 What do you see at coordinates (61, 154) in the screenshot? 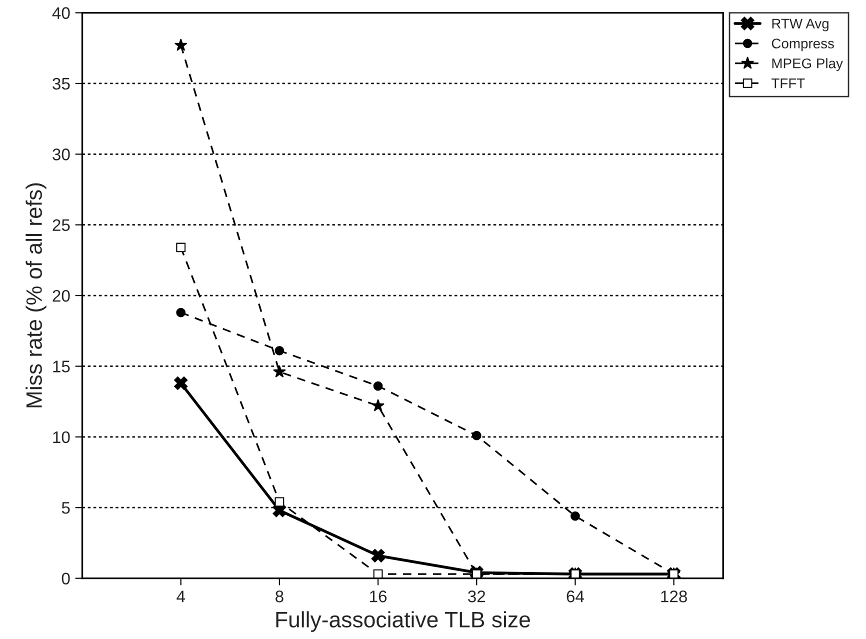
I see `y-tick-label: 30` at bounding box center [61, 154].